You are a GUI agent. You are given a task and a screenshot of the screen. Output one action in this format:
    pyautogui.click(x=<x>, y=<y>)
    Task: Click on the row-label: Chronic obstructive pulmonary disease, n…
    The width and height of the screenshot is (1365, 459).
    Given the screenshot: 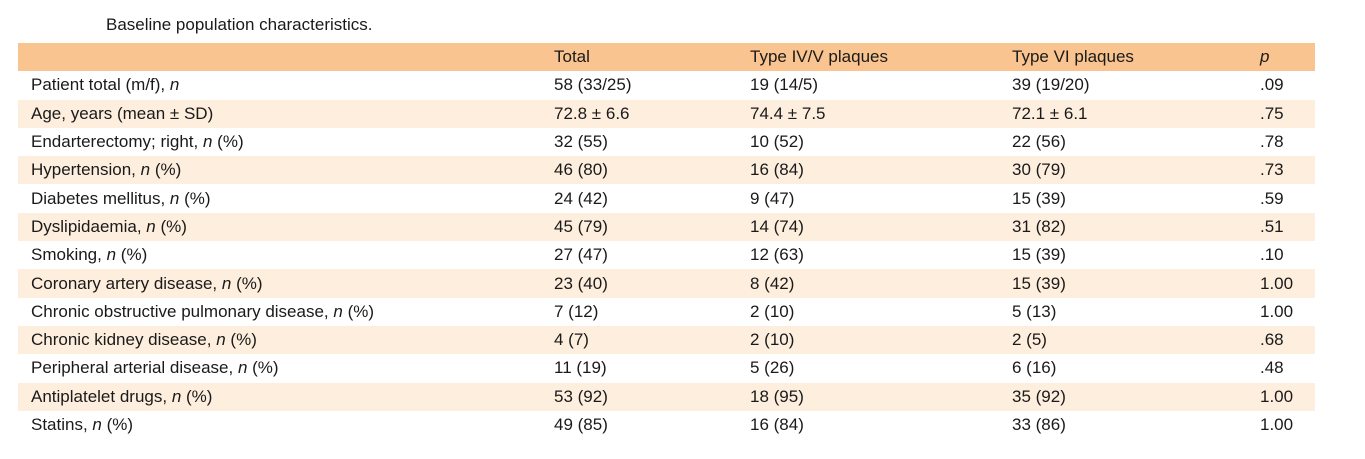 What is the action you would take?
    pyautogui.click(x=279, y=312)
    